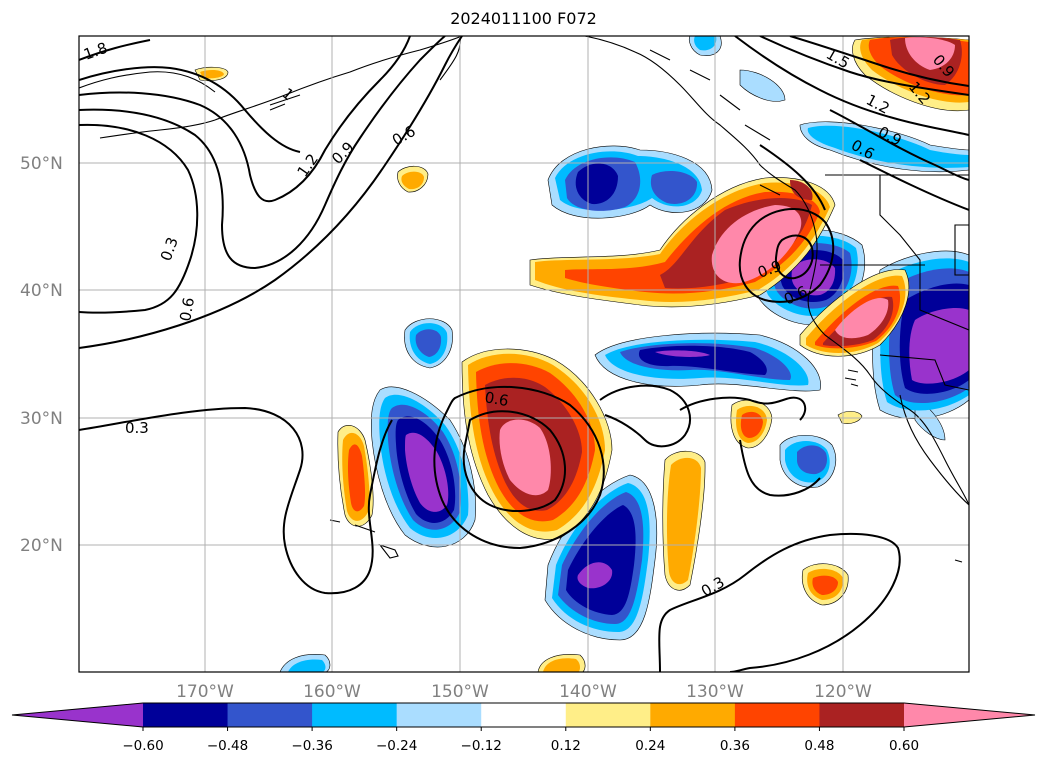 The width and height of the screenshot is (1047, 765). Describe the element at coordinates (715, 692) in the screenshot. I see `lon-label: 130°W` at that location.